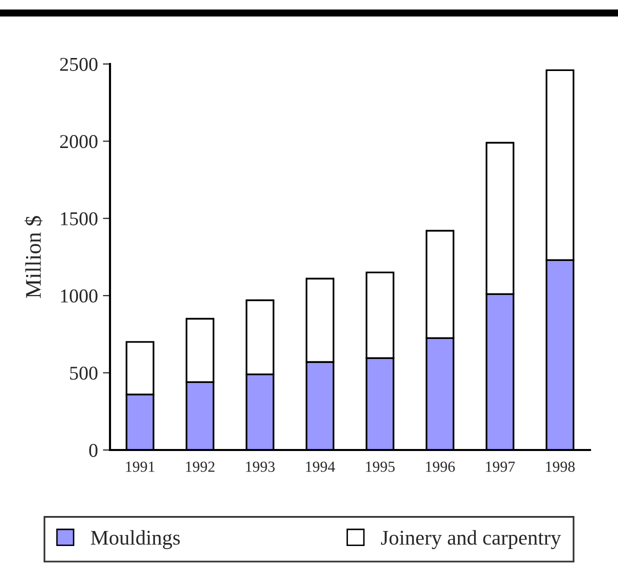  I want to click on x-tick-label: 1998, so click(560, 467).